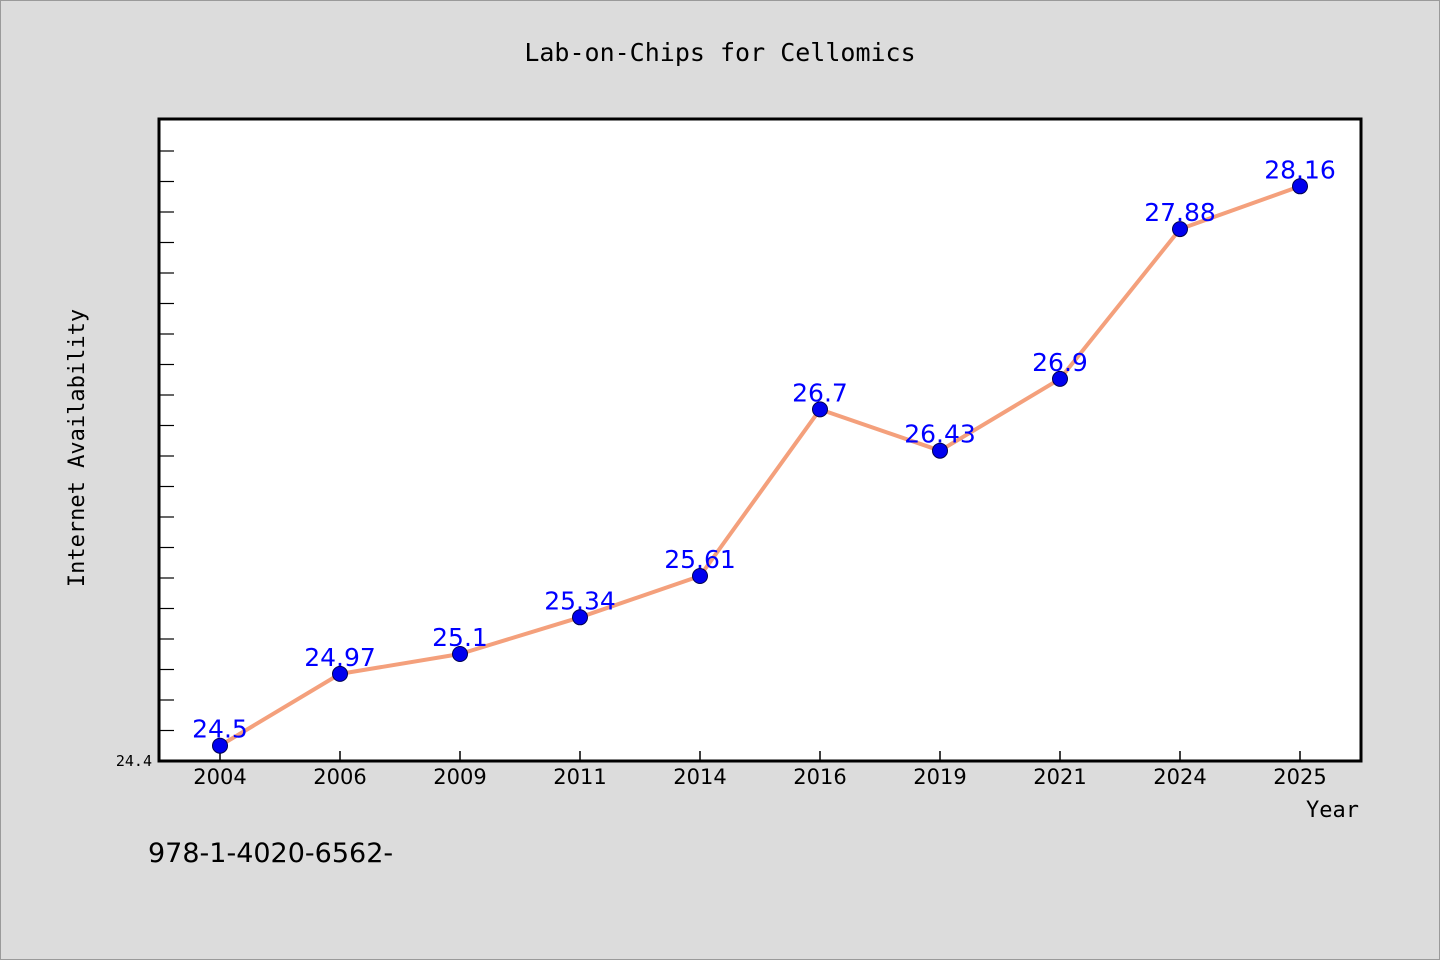  Describe the element at coordinates (219, 777) in the screenshot. I see `x-tick-label: 2004` at that location.